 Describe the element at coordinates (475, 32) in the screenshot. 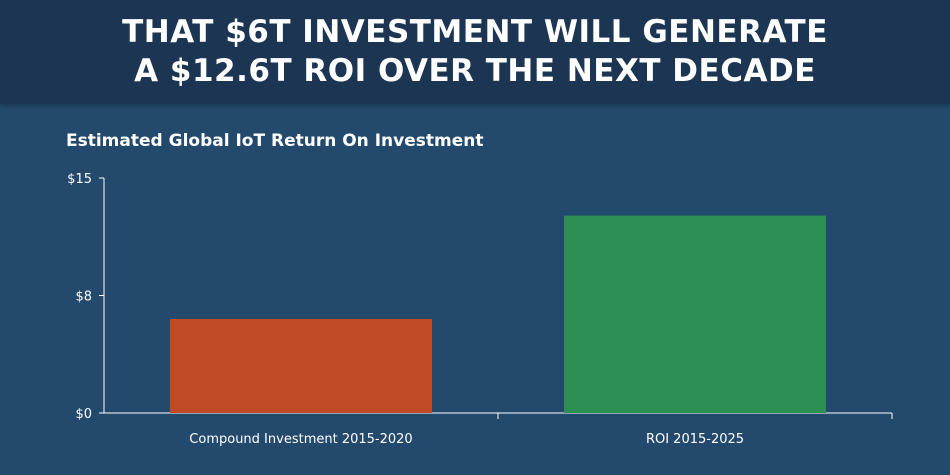

I see `headline-line-1: THAT $6T INVESTMENT WILL GENERATE` at that location.